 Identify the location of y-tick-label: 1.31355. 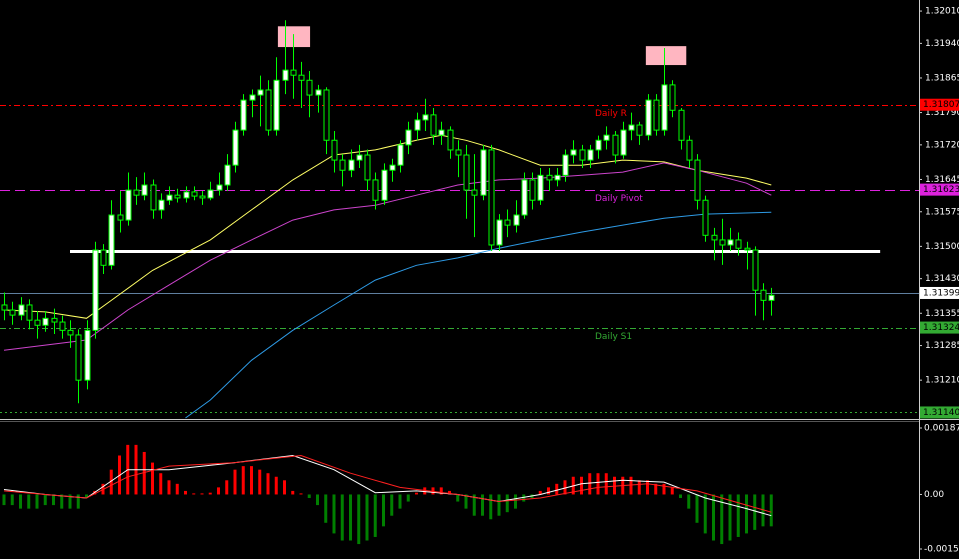
(942, 314).